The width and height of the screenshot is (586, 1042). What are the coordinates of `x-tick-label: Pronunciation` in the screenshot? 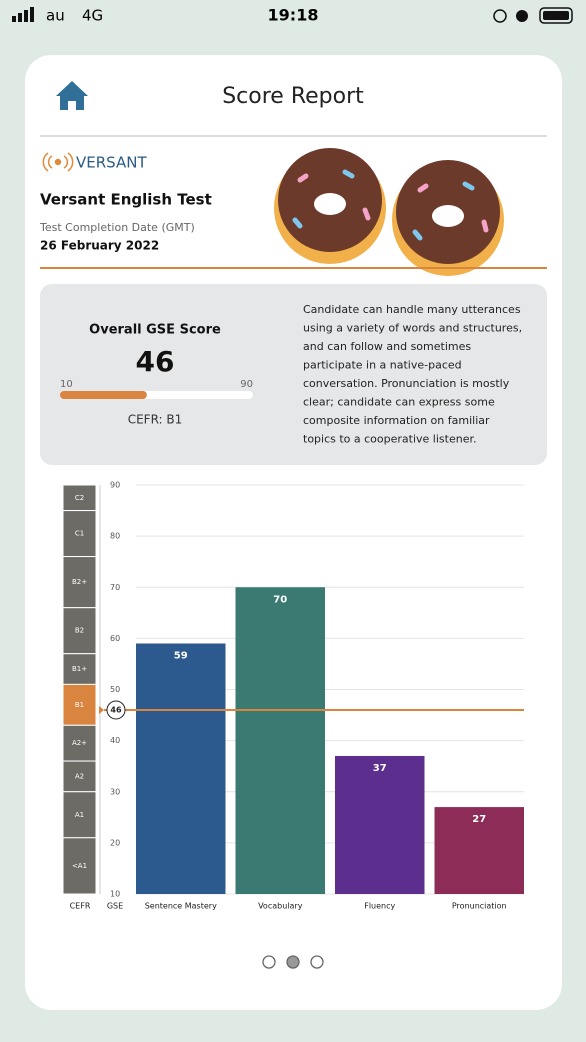 It's located at (479, 906).